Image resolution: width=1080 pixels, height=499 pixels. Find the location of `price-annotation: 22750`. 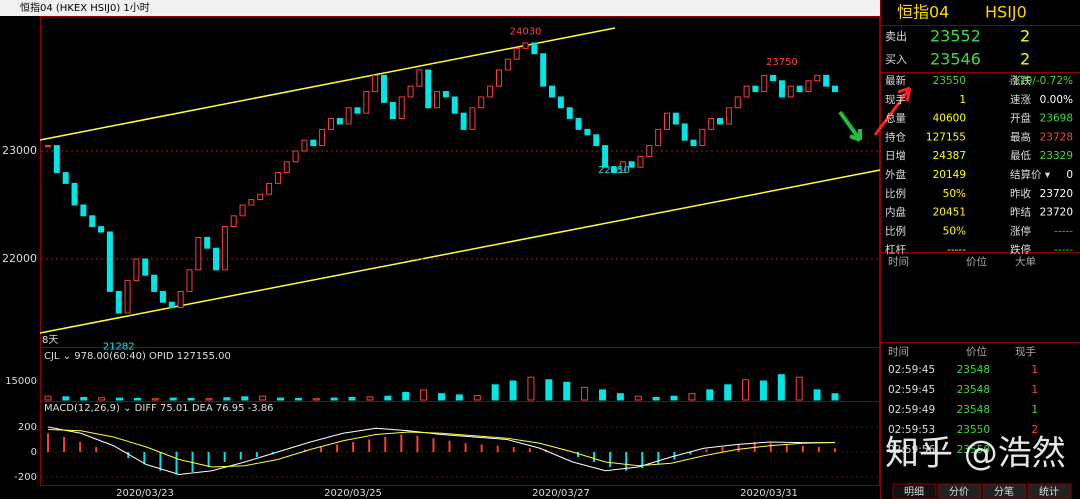

price-annotation: 22750 is located at coordinates (614, 170).